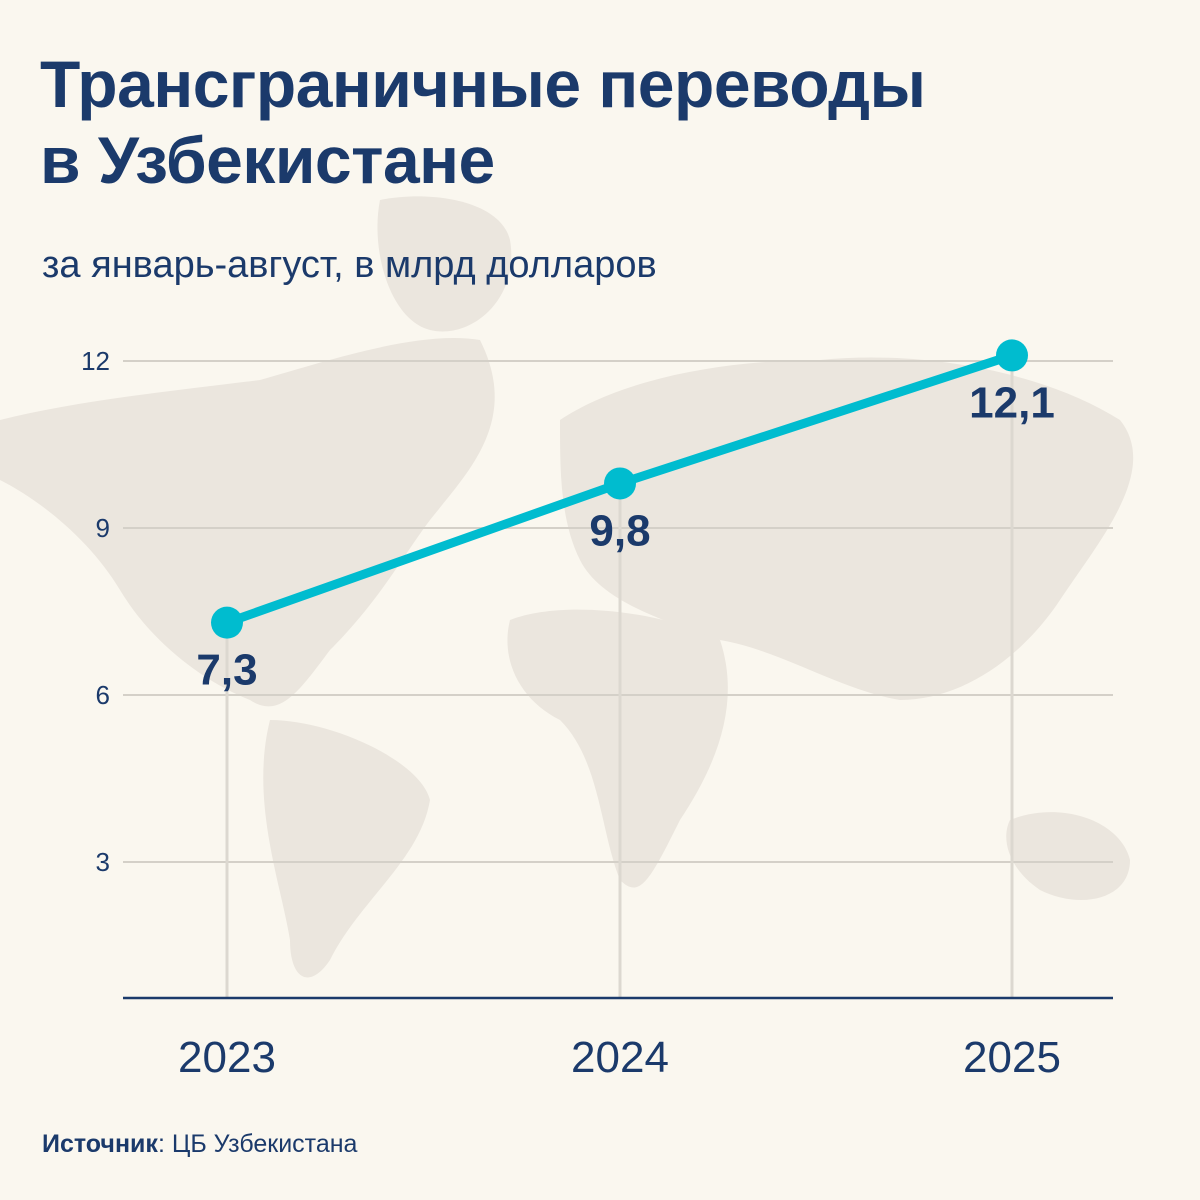 Image resolution: width=1200 pixels, height=1200 pixels. Describe the element at coordinates (483, 84) in the screenshot. I see `title-line-1: Трансграничные переводы` at that location.